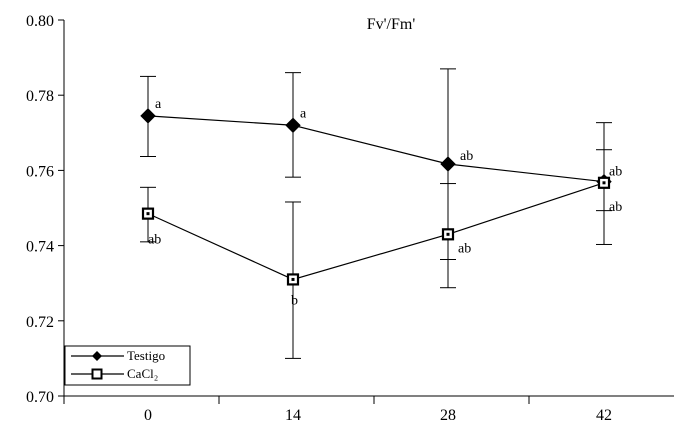  Describe the element at coordinates (293, 414) in the screenshot. I see `x-tick-label: 14` at that location.